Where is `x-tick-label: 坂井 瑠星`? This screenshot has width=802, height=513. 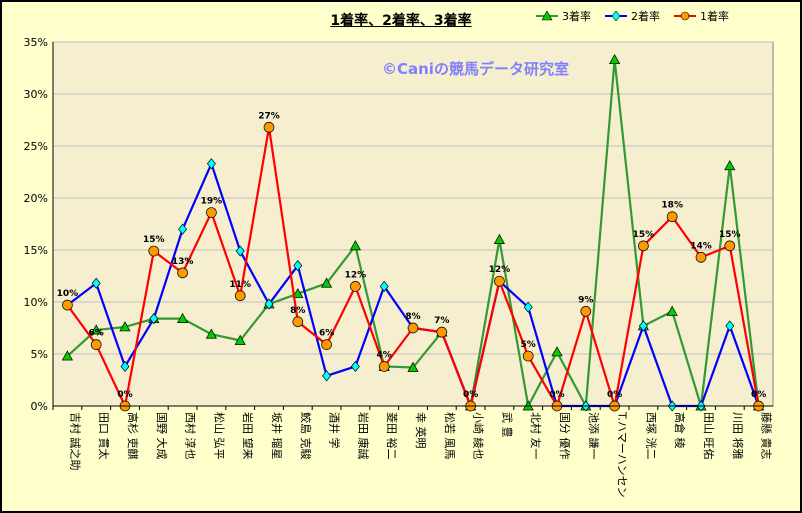
x-tick-label: 坂井 瑠星 is located at coordinates (277, 436).